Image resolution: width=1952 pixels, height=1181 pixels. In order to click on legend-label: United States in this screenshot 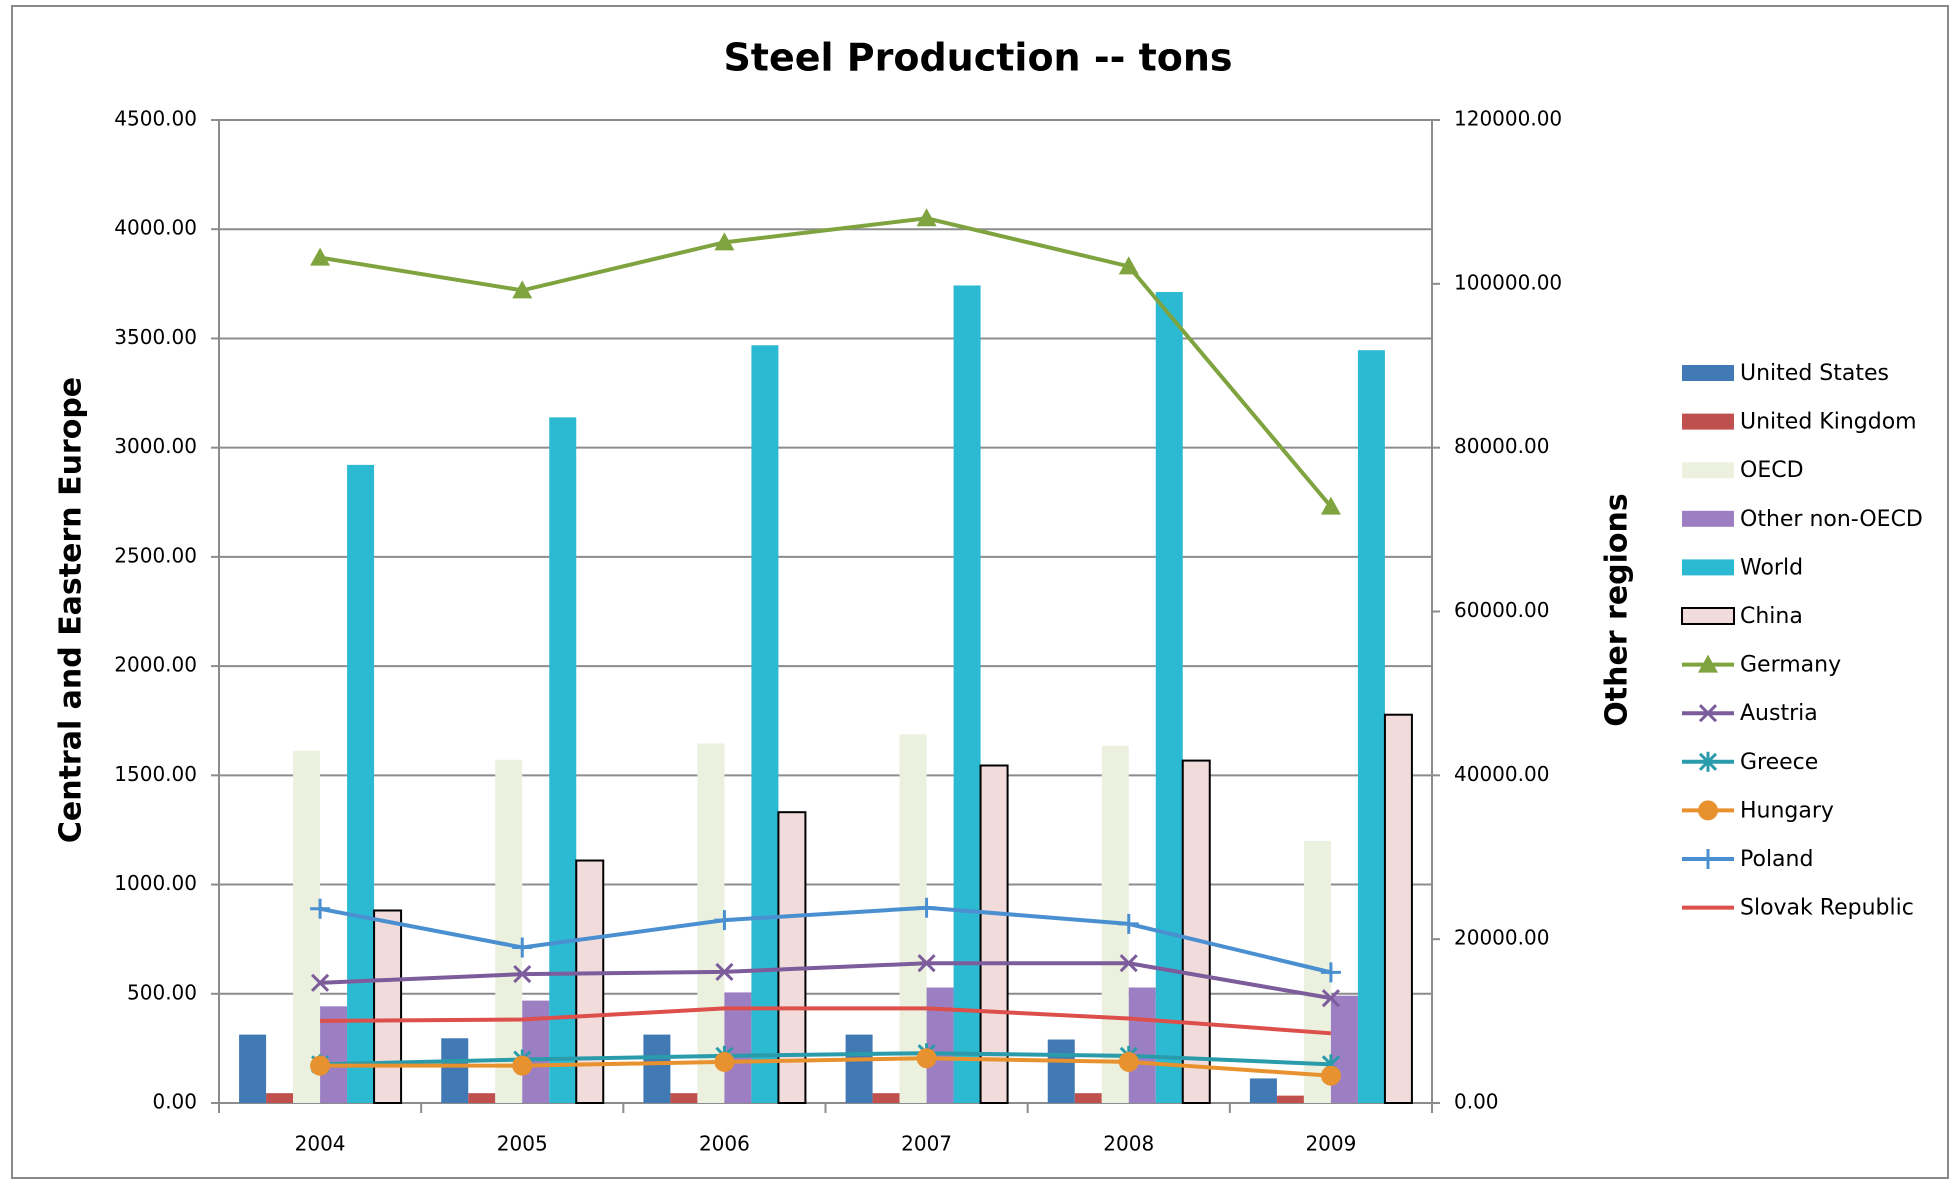, I will do `click(1814, 373)`.